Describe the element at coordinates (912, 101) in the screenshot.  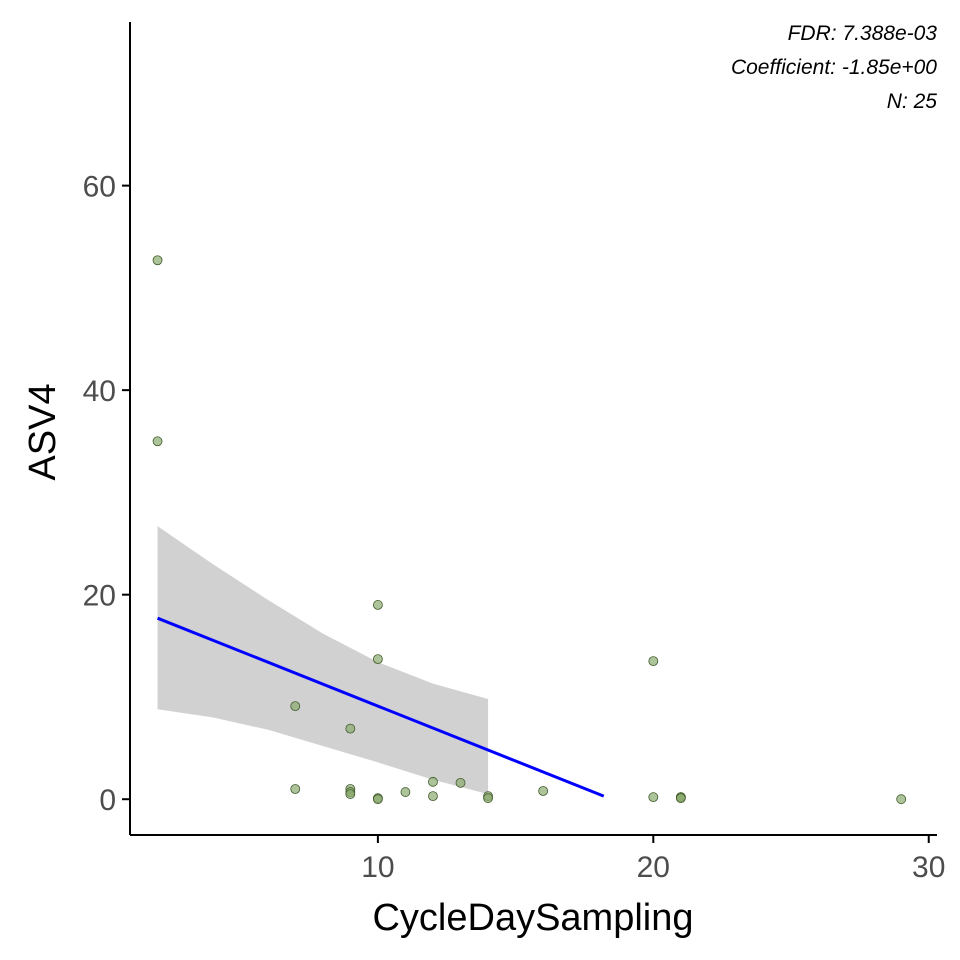
I see `stat-annotation: N: 25` at that location.